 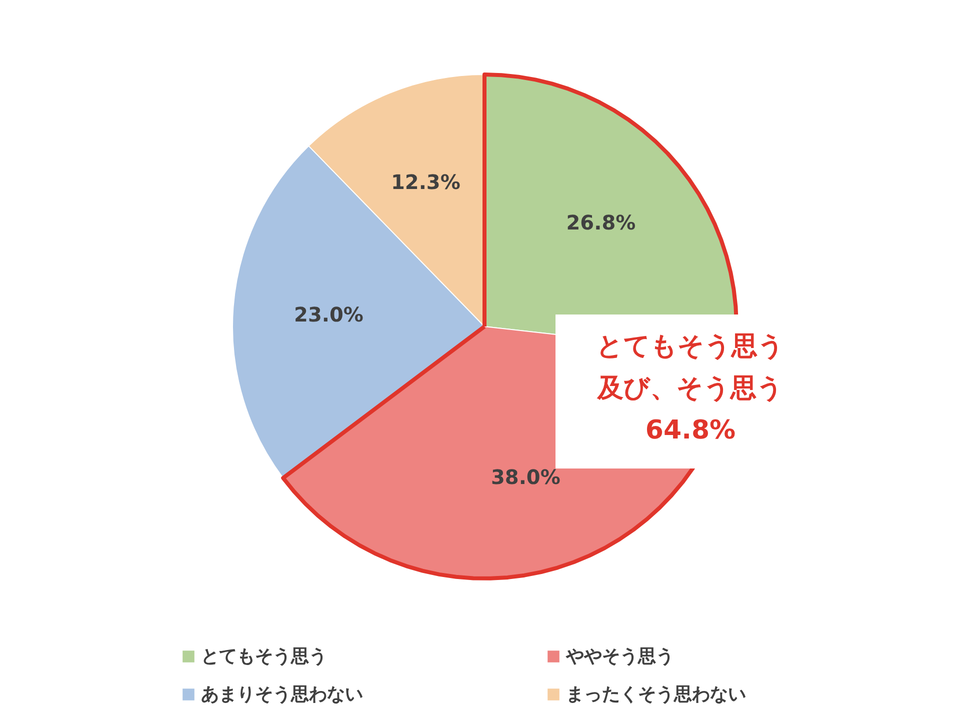 I want to click on legend-label: あまりそう思わない, so click(x=282, y=694).